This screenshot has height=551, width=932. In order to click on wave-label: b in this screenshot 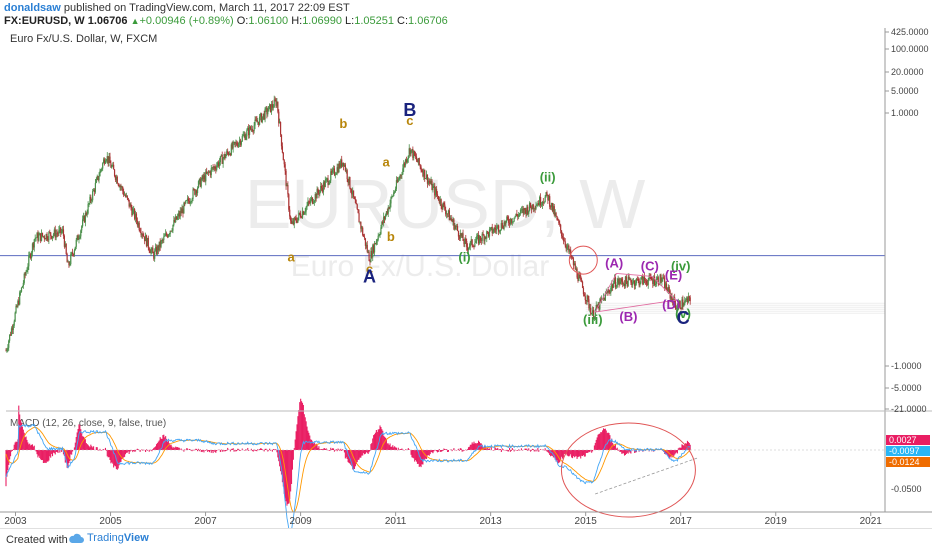, I will do `click(391, 236)`.